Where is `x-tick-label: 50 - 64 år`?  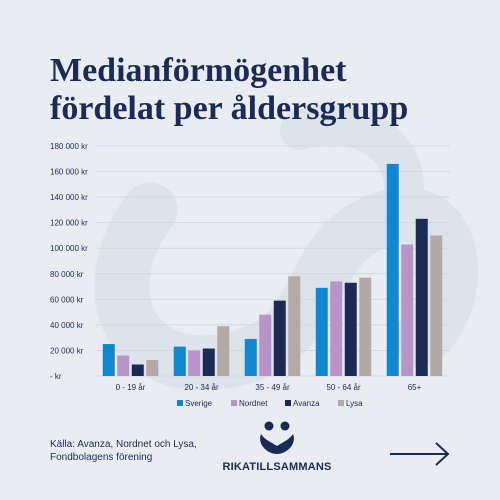
x-tick-label: 50 - 64 år is located at coordinates (343, 387).